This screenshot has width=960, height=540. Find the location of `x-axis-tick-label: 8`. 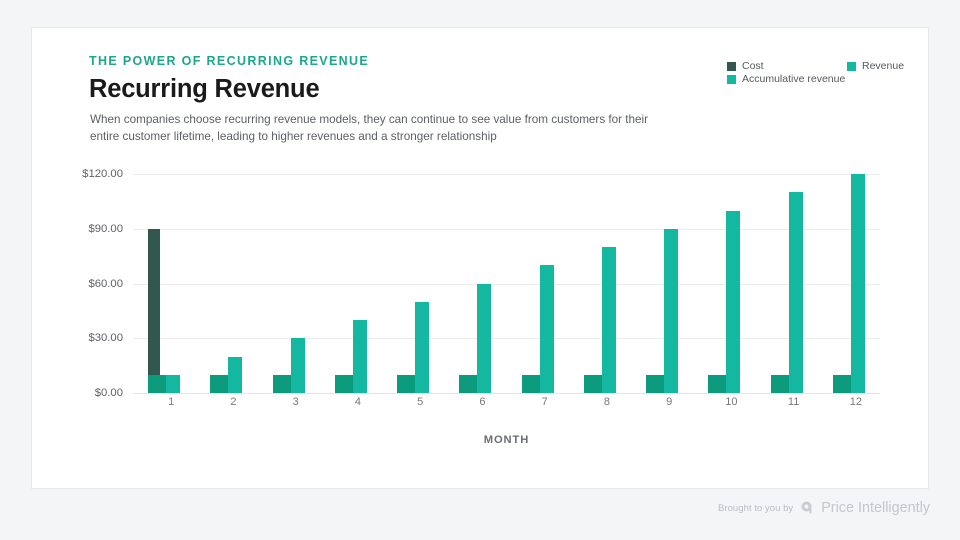

x-axis-tick-label: 8 is located at coordinates (606, 402).